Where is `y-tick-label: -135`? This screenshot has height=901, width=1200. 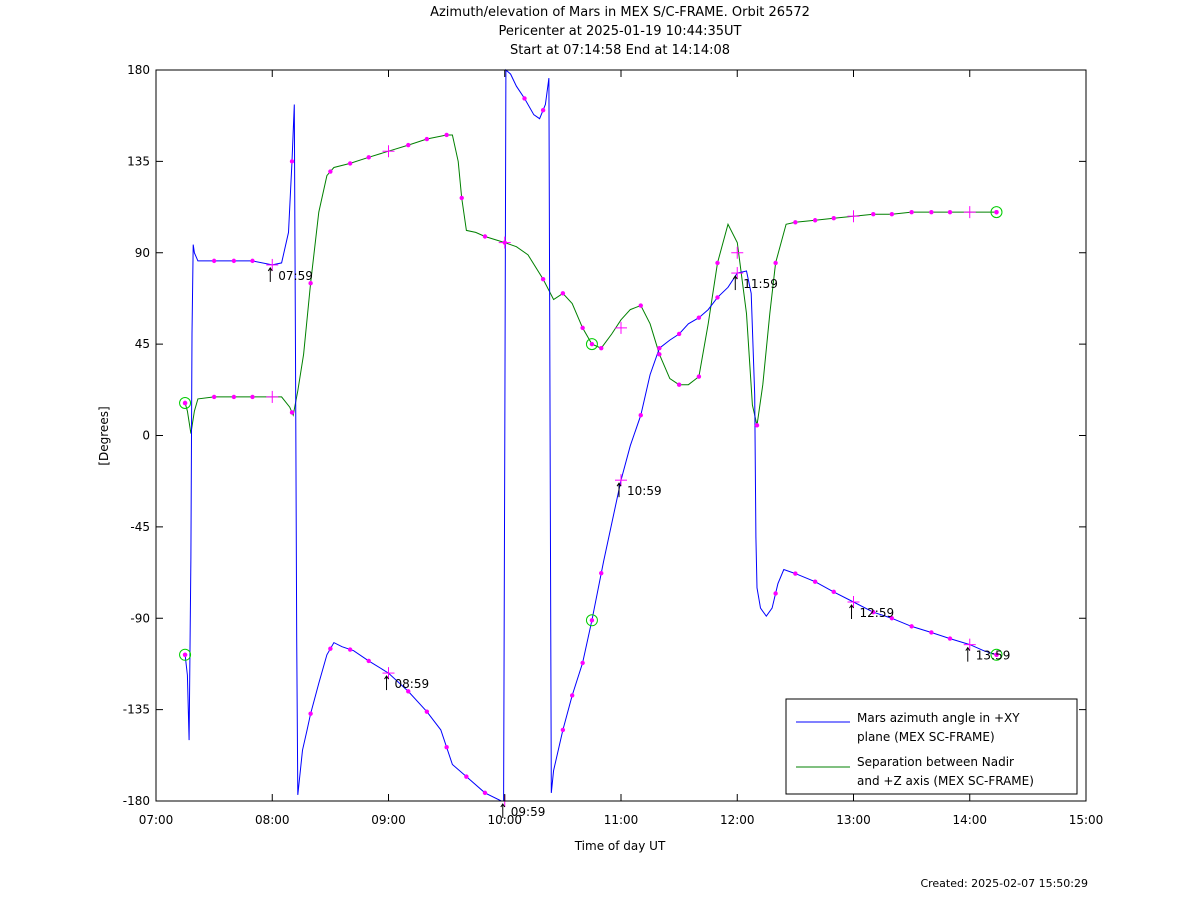 y-tick-label: -135 is located at coordinates (136, 710).